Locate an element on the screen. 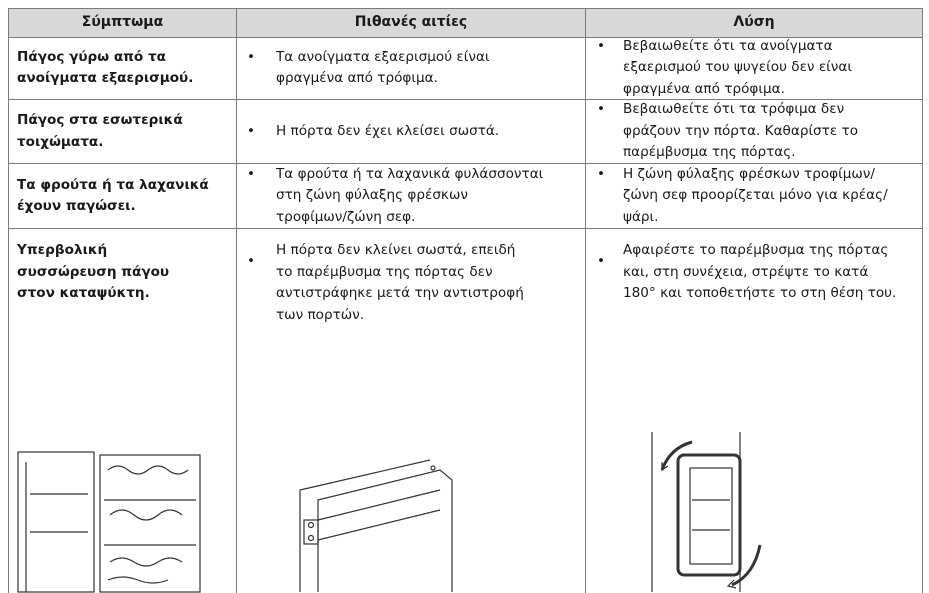 This screenshot has height=593, width=929. text-line: ψάρι. is located at coordinates (641, 216).